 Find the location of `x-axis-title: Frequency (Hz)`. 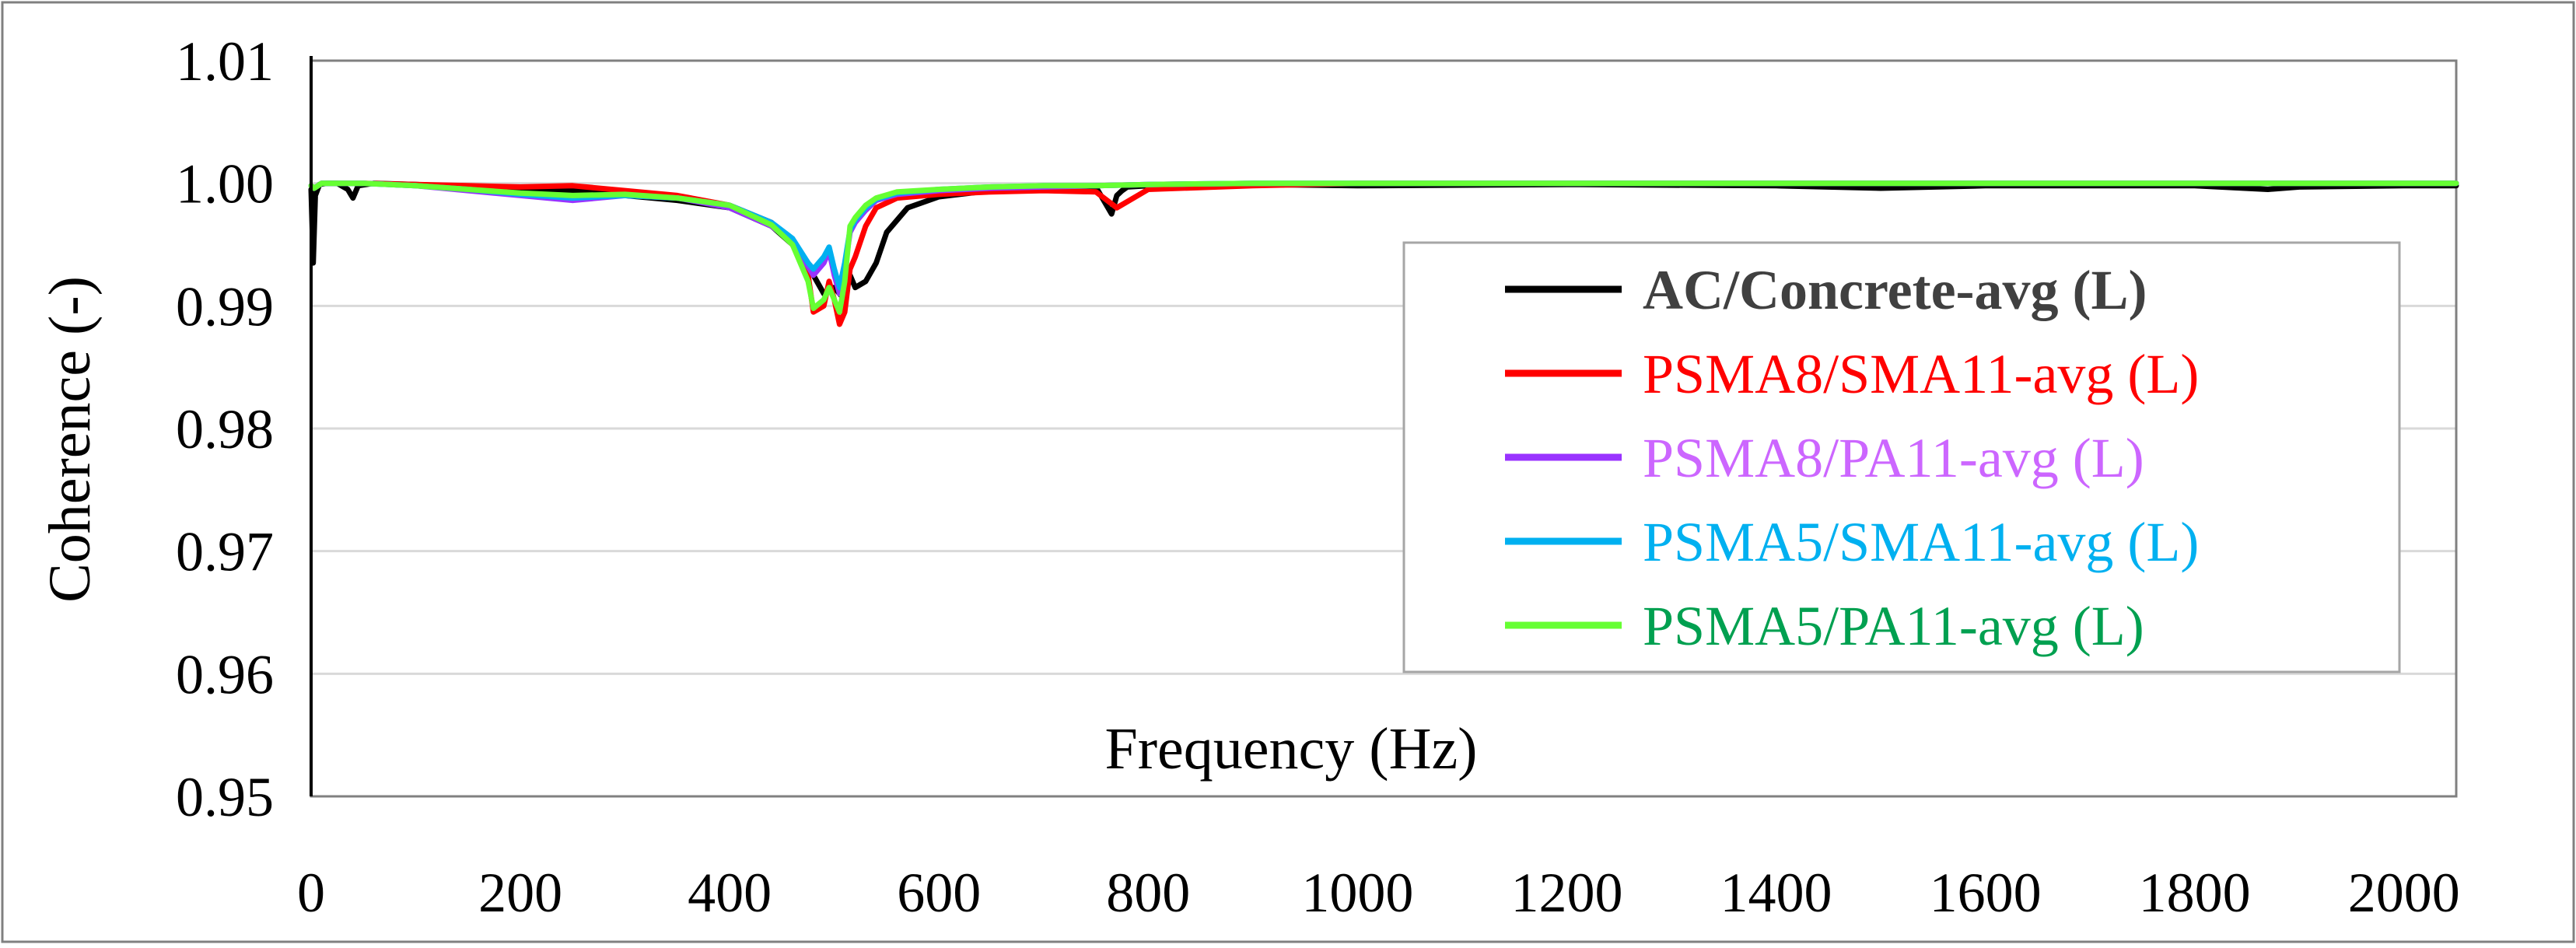

x-axis-title: Frequency (Hz) is located at coordinates (1290, 749).